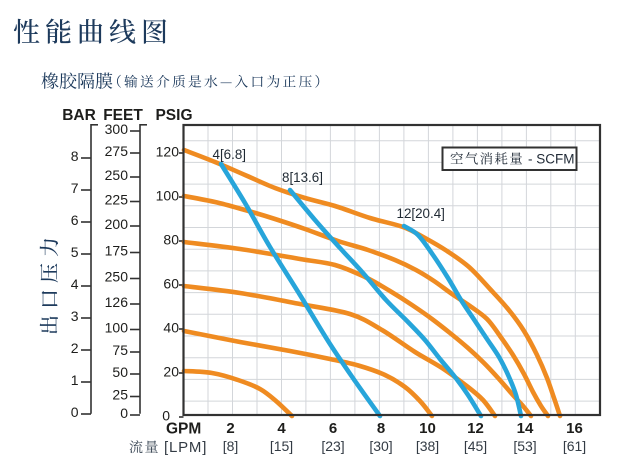  Describe the element at coordinates (75, 252) in the screenshot. I see `svg-text: 5` at that location.